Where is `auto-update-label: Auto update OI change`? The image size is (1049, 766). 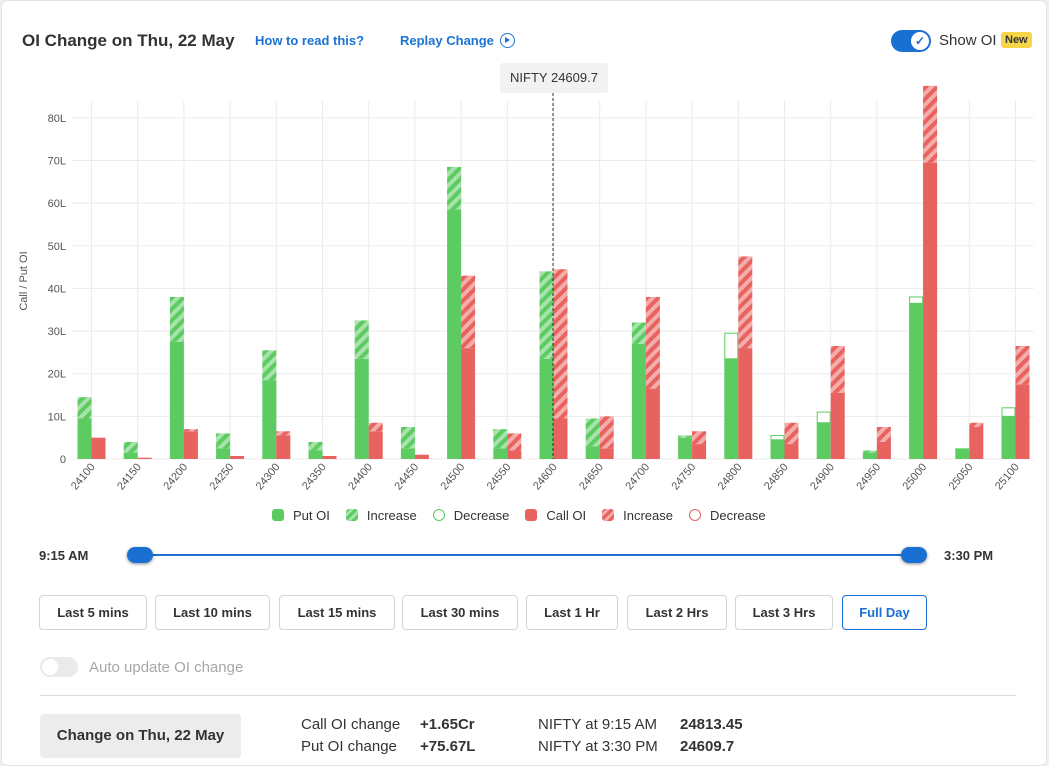 auto-update-label: Auto update OI change is located at coordinates (166, 667).